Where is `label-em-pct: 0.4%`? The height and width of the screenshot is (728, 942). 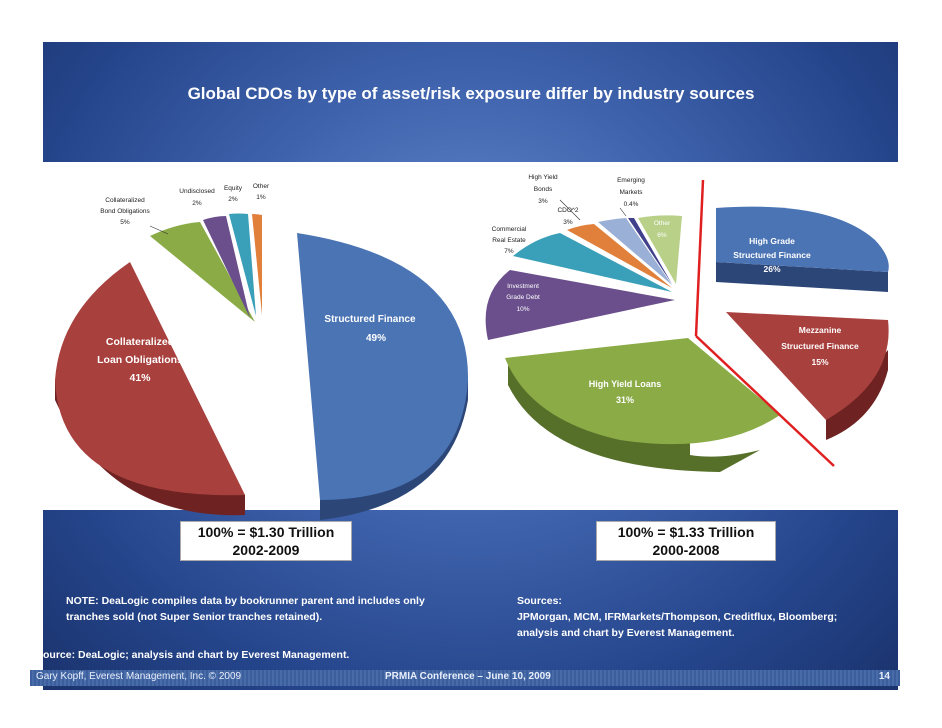
label-em-pct: 0.4% is located at coordinates (631, 204).